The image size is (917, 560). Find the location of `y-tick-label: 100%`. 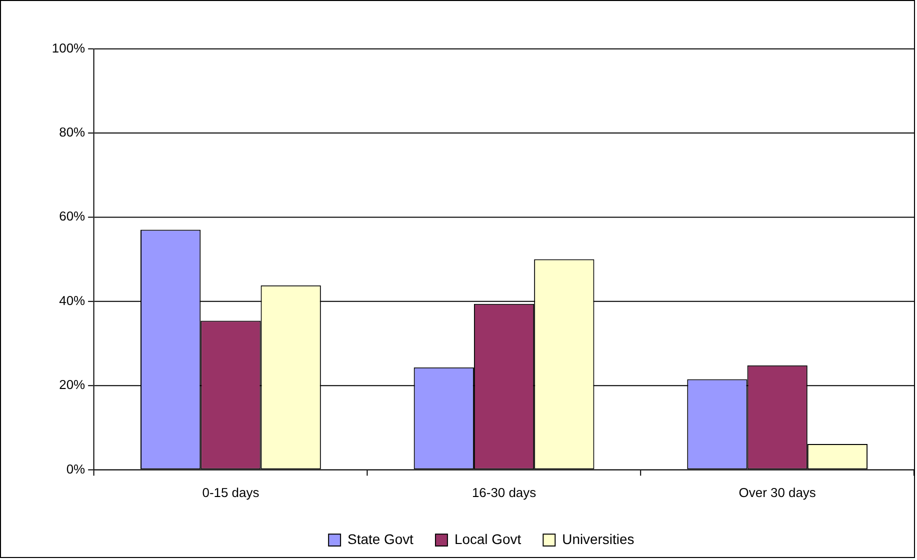

y-tick-label: 100% is located at coordinates (69, 48).